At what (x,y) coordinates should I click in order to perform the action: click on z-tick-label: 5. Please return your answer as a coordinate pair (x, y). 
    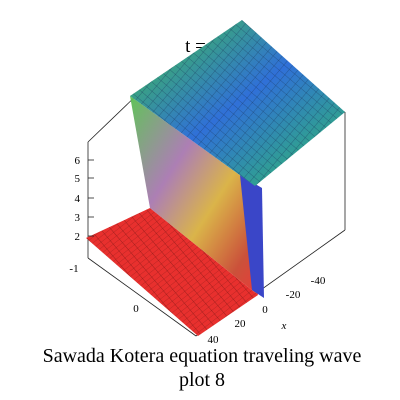
    Looking at the image, I should click on (78, 179).